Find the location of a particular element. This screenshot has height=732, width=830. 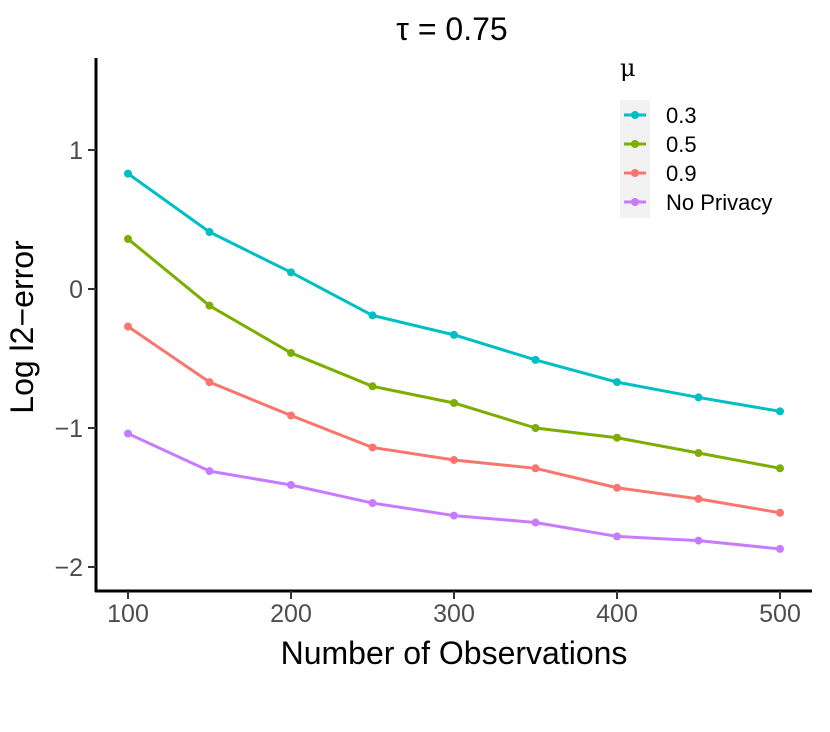

x-axis-title: Number of Observations is located at coordinates (454, 653).